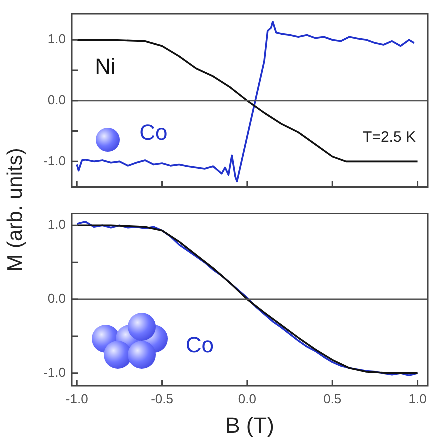  Describe the element at coordinates (417, 398) in the screenshot. I see `x-tick-label: 1.0` at that location.